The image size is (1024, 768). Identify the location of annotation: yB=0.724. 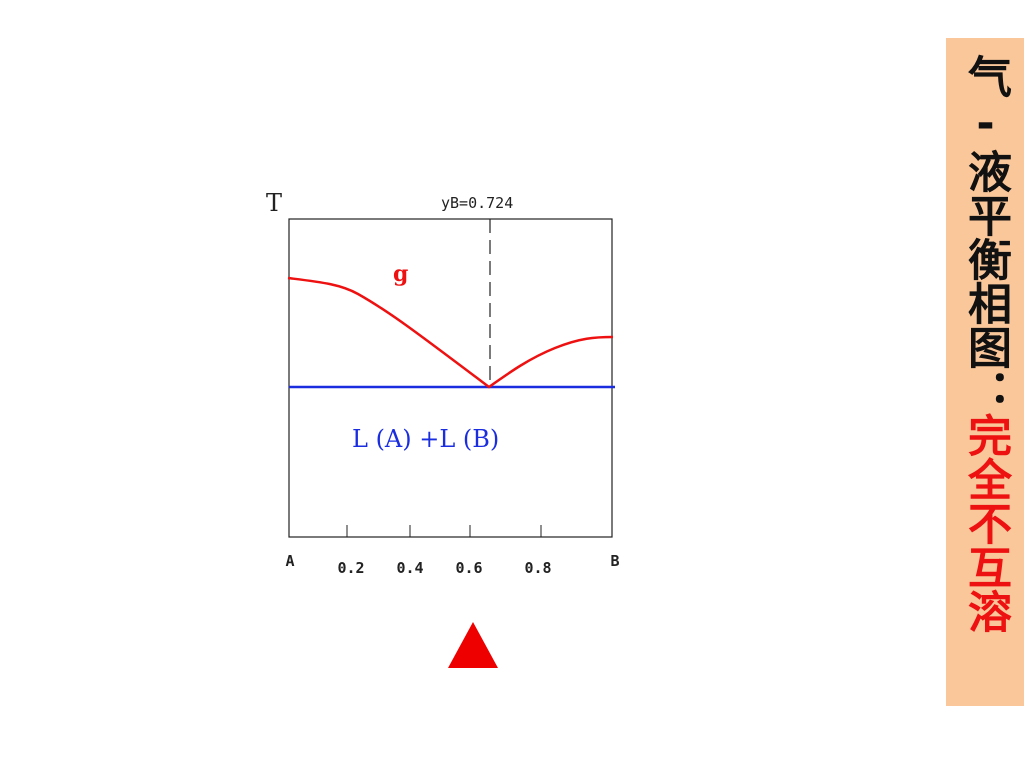
(477, 203).